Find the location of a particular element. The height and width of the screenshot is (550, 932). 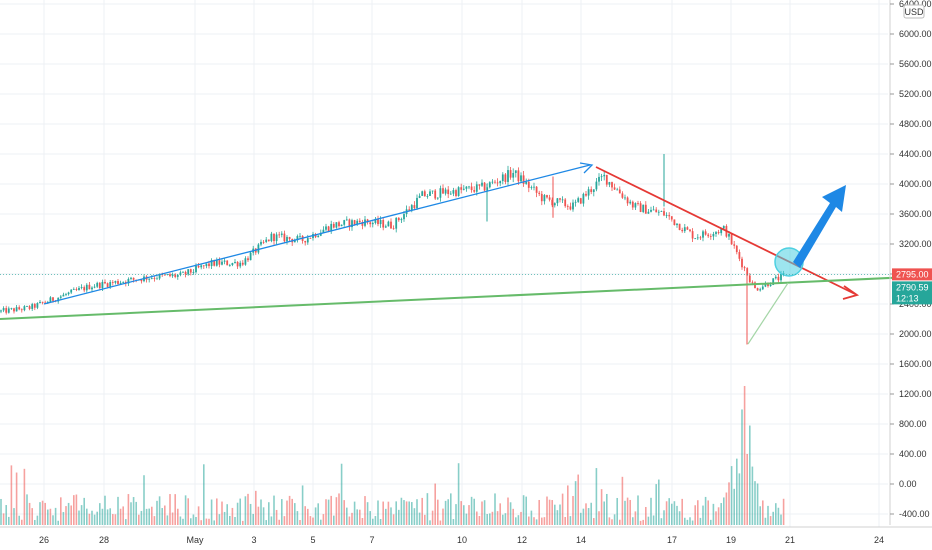

x-tick-label: 26 is located at coordinates (44, 540).